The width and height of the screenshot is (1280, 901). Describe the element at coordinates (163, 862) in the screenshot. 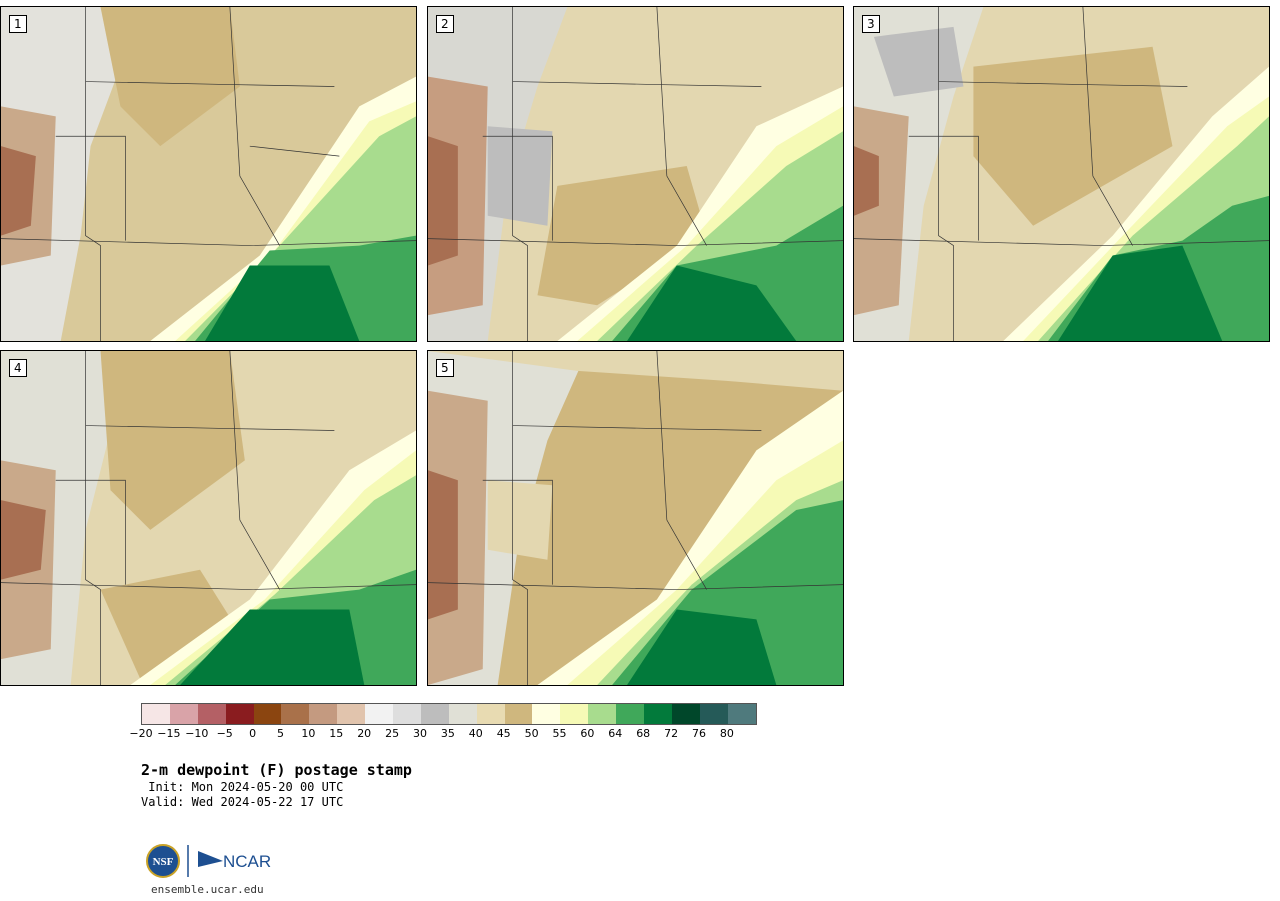

I see `nsf-logo-text: NSF` at that location.